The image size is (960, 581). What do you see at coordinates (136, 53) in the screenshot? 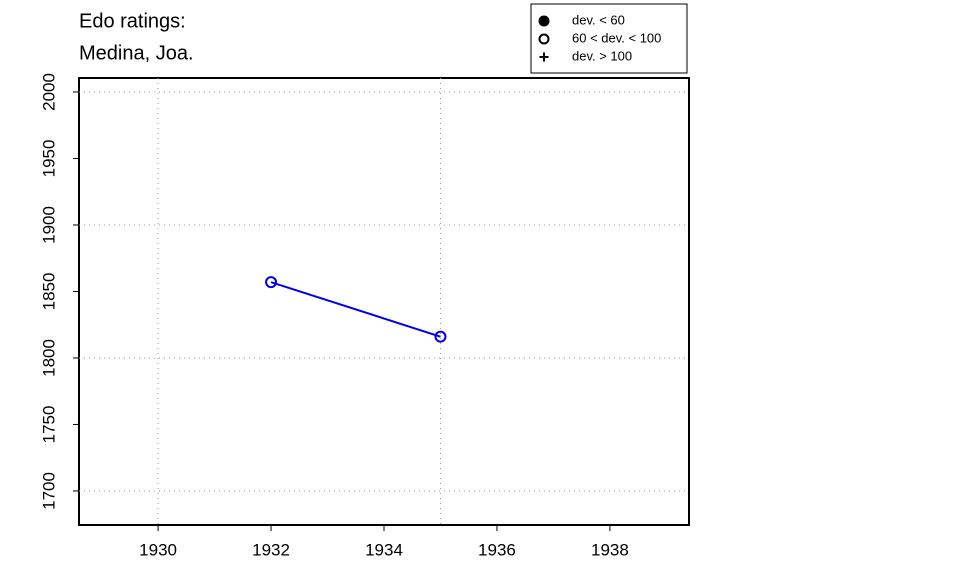
I see `chart-title: Medina, Joa.` at bounding box center [136, 53].